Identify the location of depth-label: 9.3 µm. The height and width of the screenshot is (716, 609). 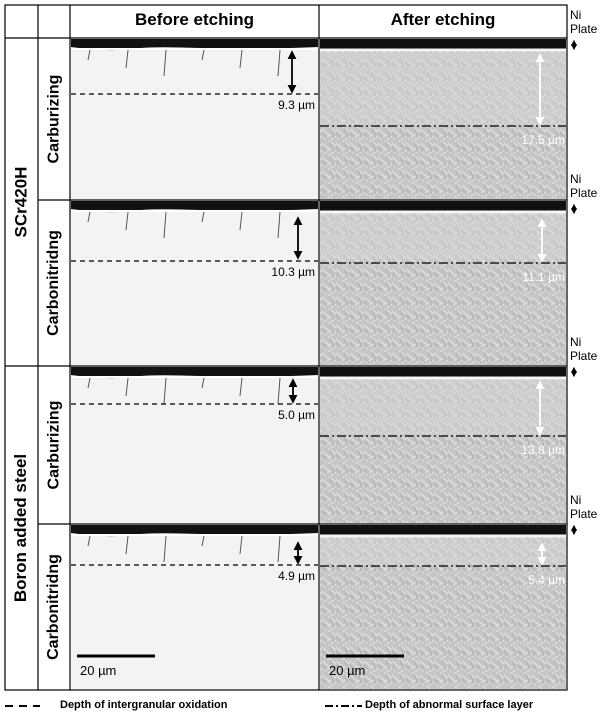
(296, 105).